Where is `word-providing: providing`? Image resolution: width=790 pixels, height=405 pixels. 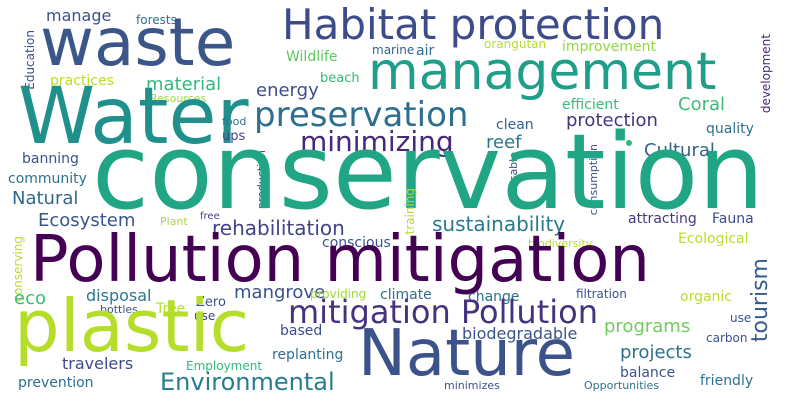 word-providing: providing is located at coordinates (338, 294).